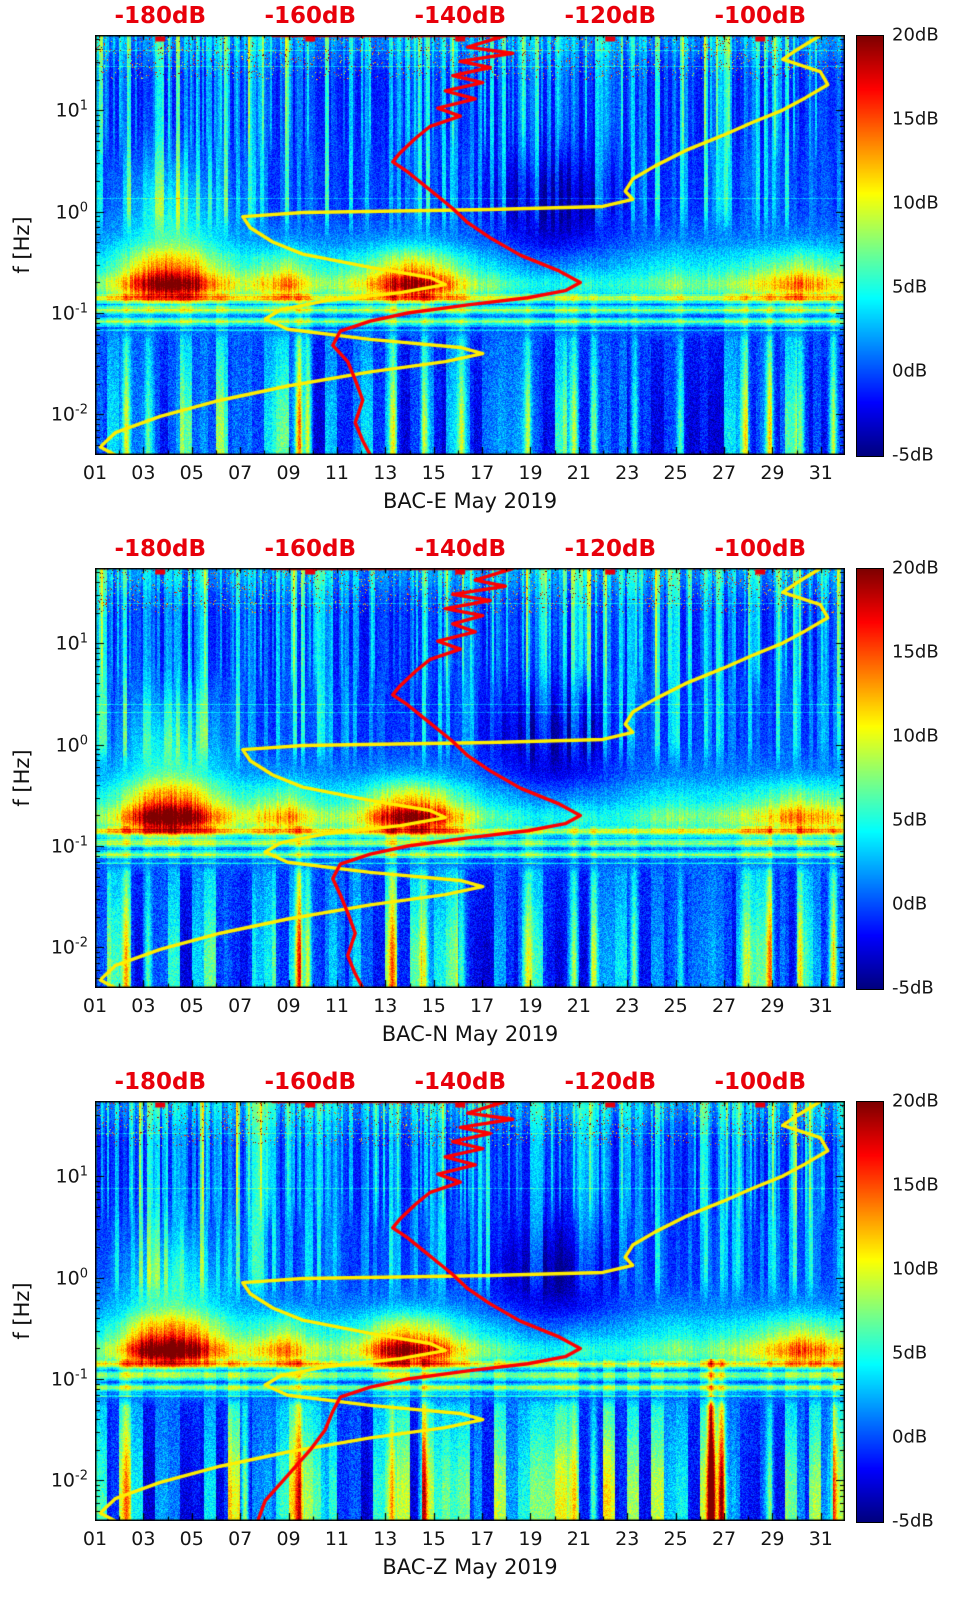  I want to click on panel-title: BAC-N May 2019, so click(470, 1034).